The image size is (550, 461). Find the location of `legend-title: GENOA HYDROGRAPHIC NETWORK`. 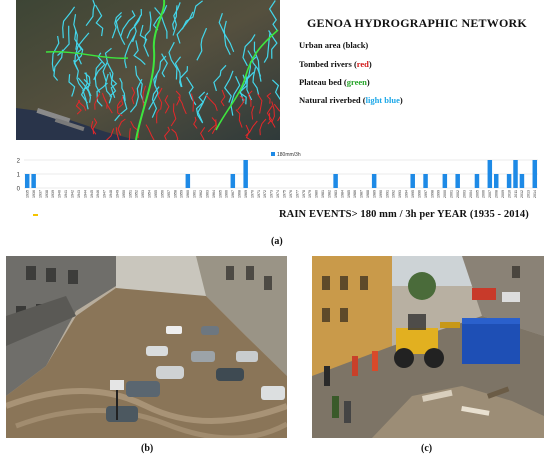

legend-title: GENOA HYDROGRAPHIC NETWORK is located at coordinates (417, 23).